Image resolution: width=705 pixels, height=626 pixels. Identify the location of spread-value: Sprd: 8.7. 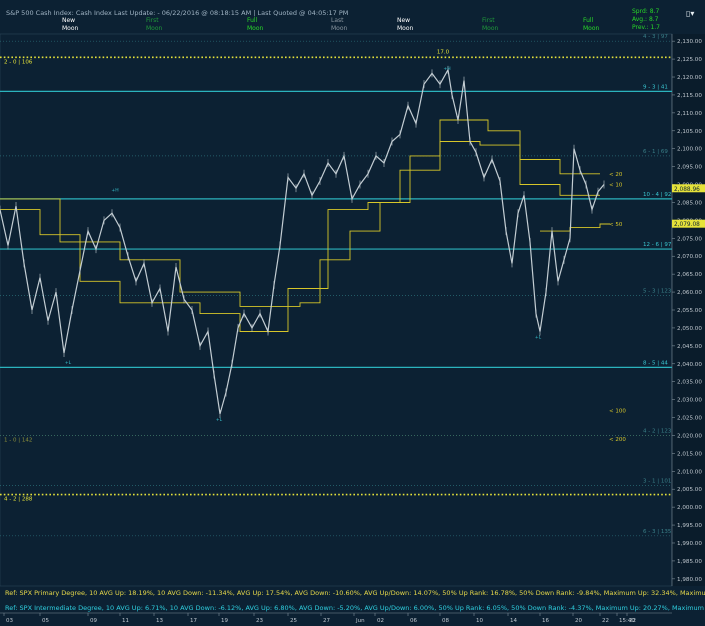
(646, 11).